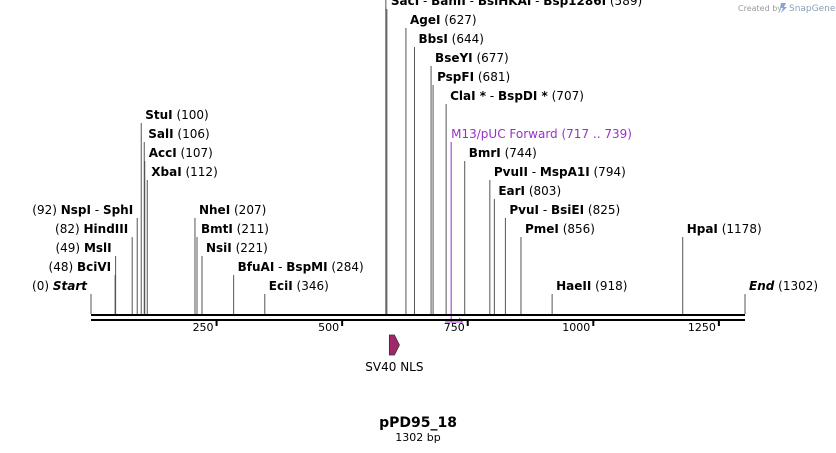 The height and width of the screenshot is (453, 836). I want to click on site-pvuii: PvuII - MspA1I (794), so click(557, 239).